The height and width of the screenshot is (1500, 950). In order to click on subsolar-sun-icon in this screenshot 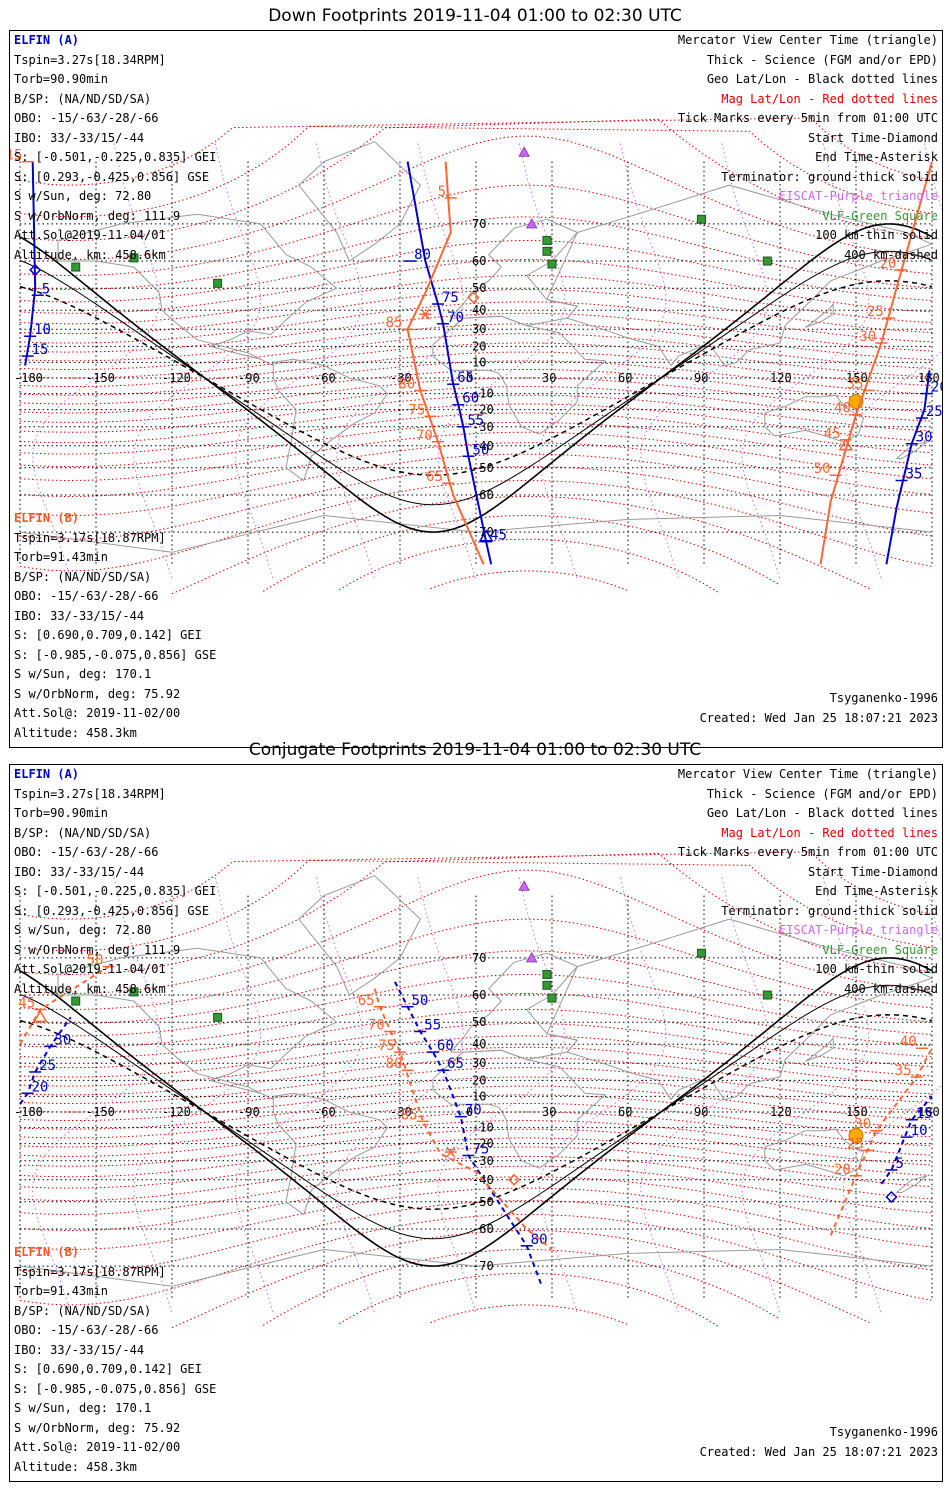, I will do `click(856, 1136)`.